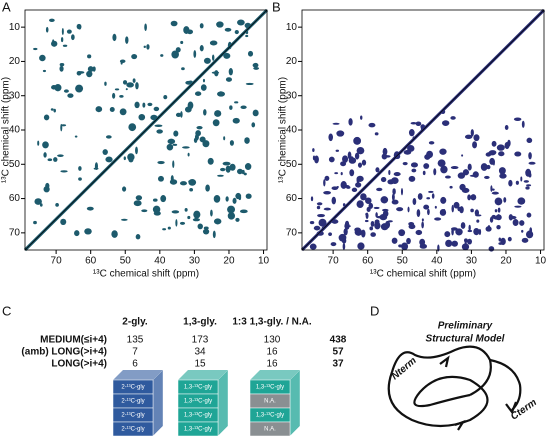 The height and width of the screenshot is (447, 560). I want to click on x-tick-label: 10, so click(541, 261).